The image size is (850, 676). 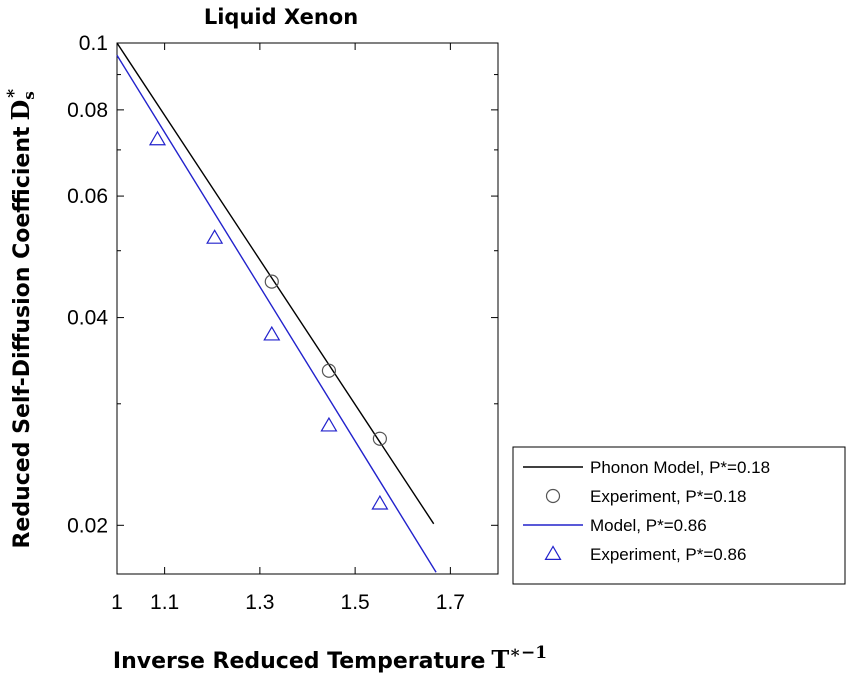 I want to click on y-tick-label: 0.04, so click(x=87, y=318).